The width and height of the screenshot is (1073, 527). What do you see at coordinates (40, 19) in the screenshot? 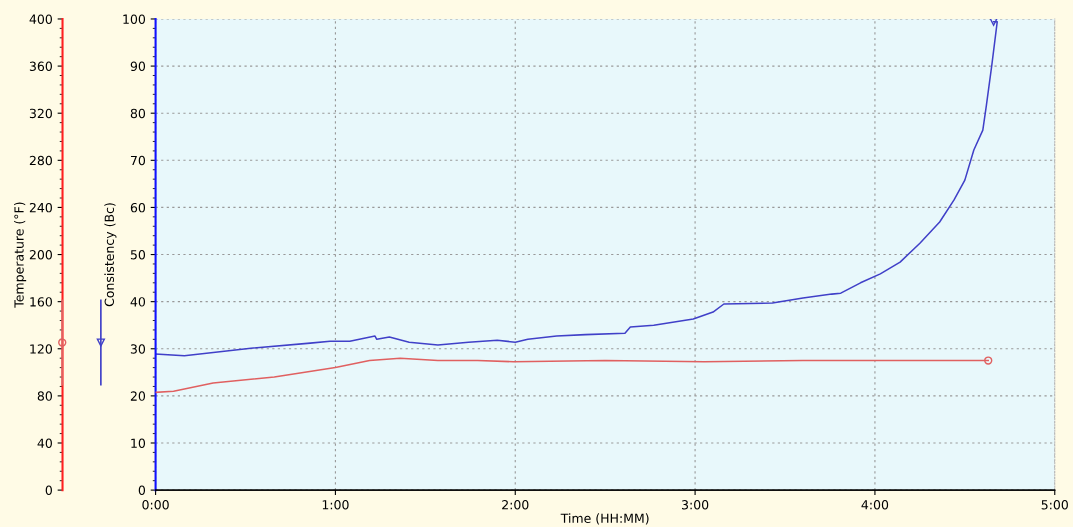
I see `y2-tick-label: 400` at bounding box center [40, 19].